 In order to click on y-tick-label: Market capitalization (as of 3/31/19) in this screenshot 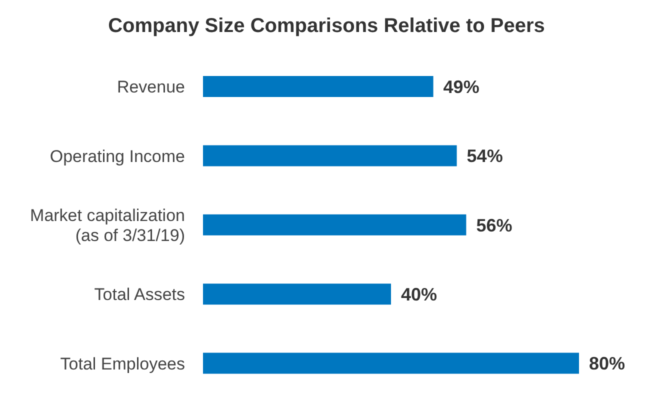, I will do `click(107, 225)`.